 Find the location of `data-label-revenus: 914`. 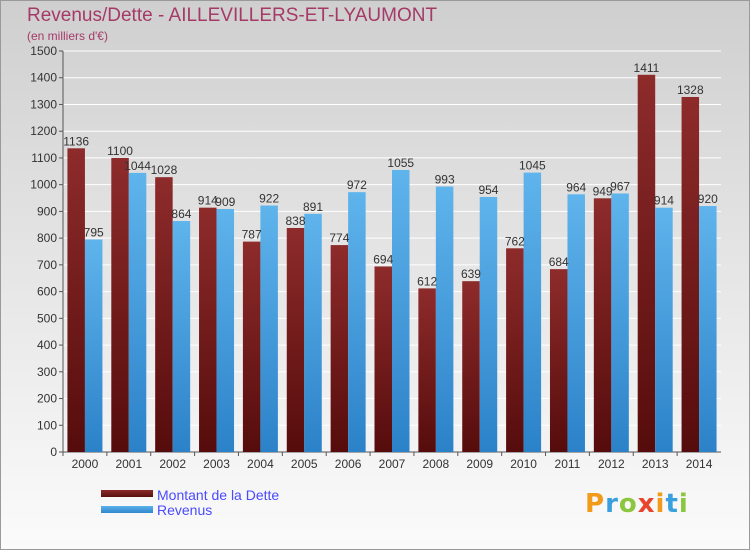

data-label-revenus: 914 is located at coordinates (664, 201).